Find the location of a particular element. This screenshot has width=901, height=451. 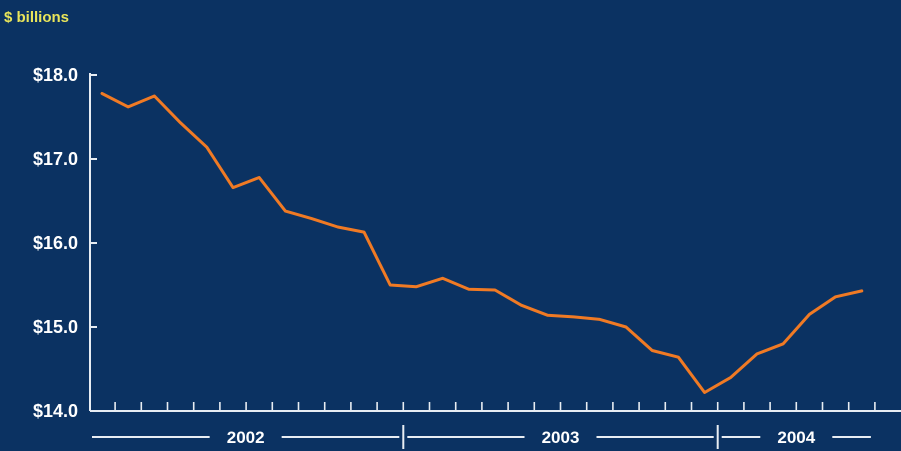

y-tick-label: $14.0 is located at coordinates (55, 411).